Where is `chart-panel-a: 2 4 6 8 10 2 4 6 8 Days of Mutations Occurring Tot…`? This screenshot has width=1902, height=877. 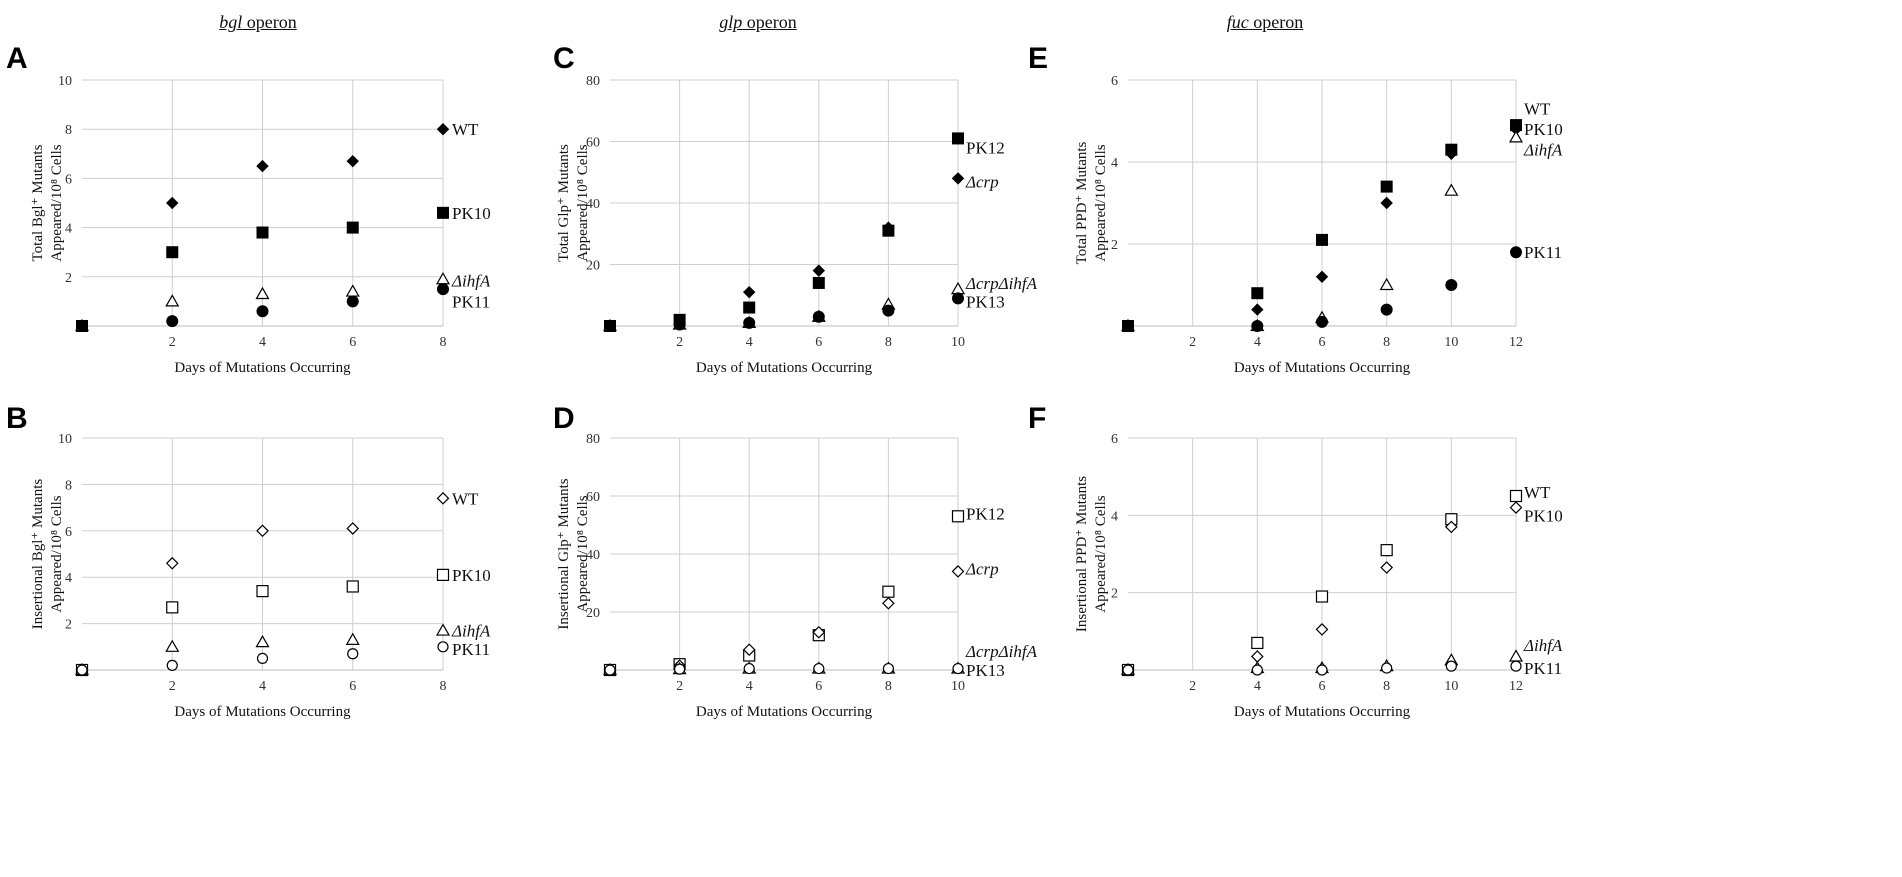 chart-panel-a: 2 4 6 8 10 2 4 6 8 Days of Mutations Occurring Tot… is located at coordinates (260, 225).